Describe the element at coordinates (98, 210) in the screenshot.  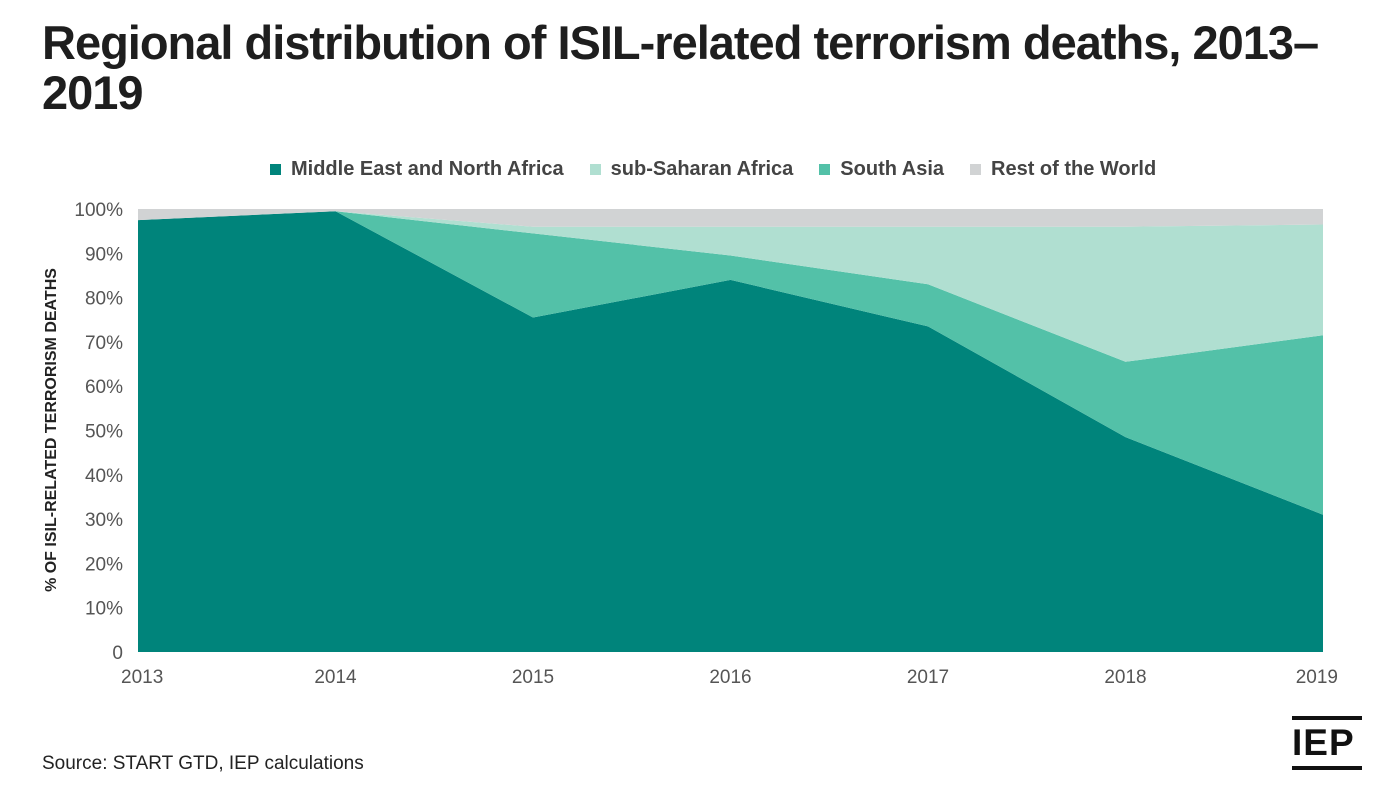
I see `y-tick-label: 100%` at that location.